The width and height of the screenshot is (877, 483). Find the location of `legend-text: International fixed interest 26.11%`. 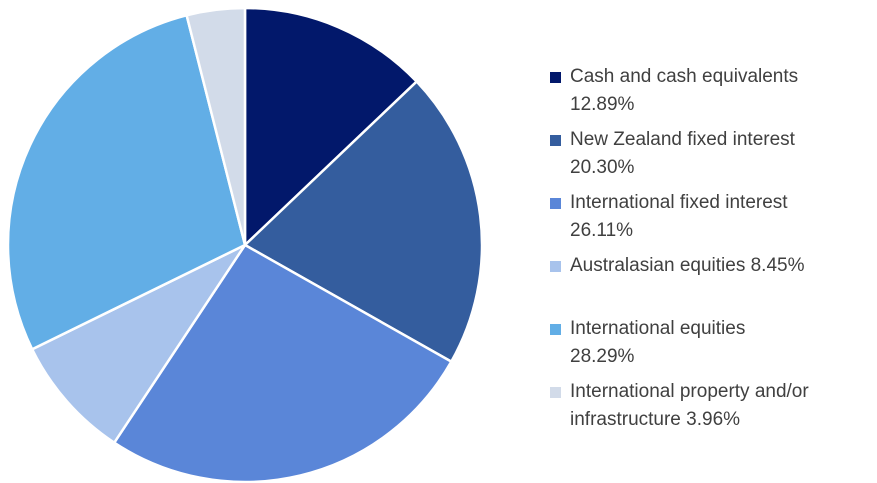

legend-text: International fixed interest 26.11% is located at coordinates (720, 217).